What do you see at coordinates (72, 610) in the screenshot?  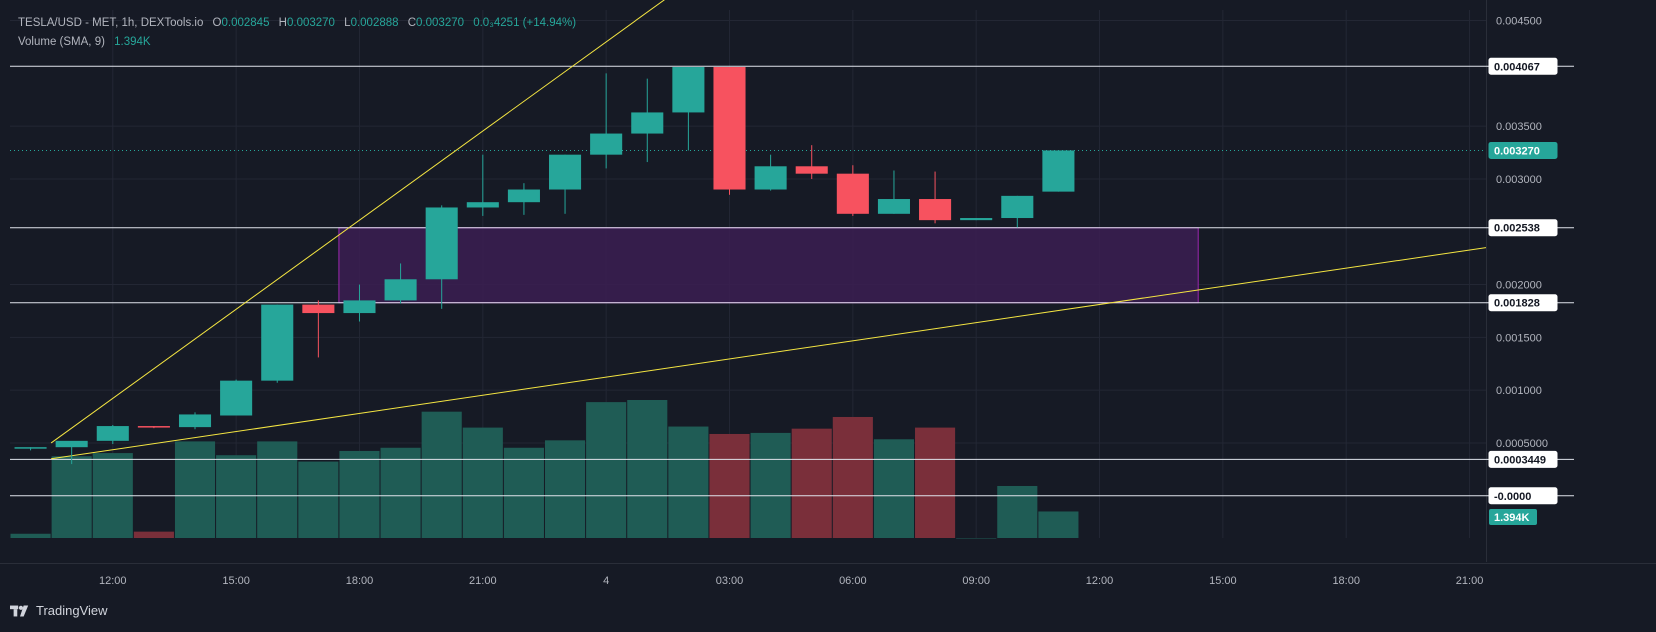 I see `tradingview-label: TradingView` at bounding box center [72, 610].